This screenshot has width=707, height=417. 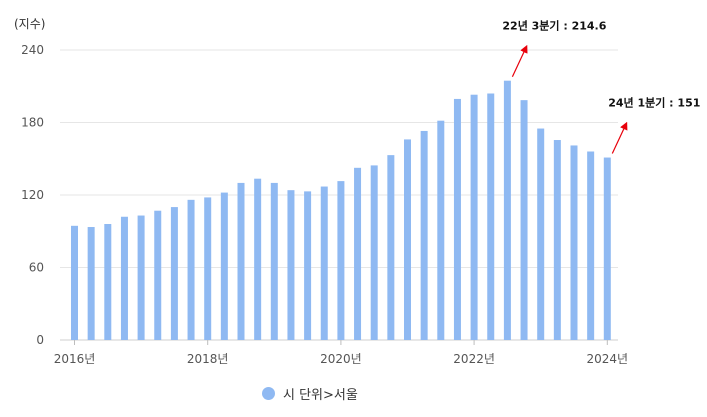 What do you see at coordinates (208, 359) in the screenshot?
I see `x-tick-label: 2018년` at bounding box center [208, 359].